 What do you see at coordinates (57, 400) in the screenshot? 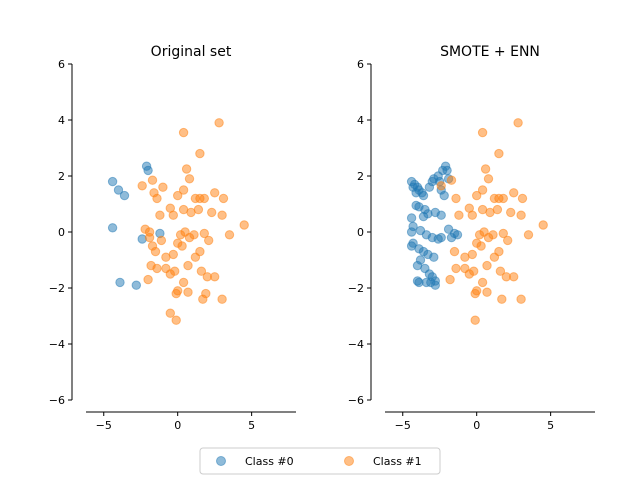
I see `y-tick-label: −6` at bounding box center [57, 400].